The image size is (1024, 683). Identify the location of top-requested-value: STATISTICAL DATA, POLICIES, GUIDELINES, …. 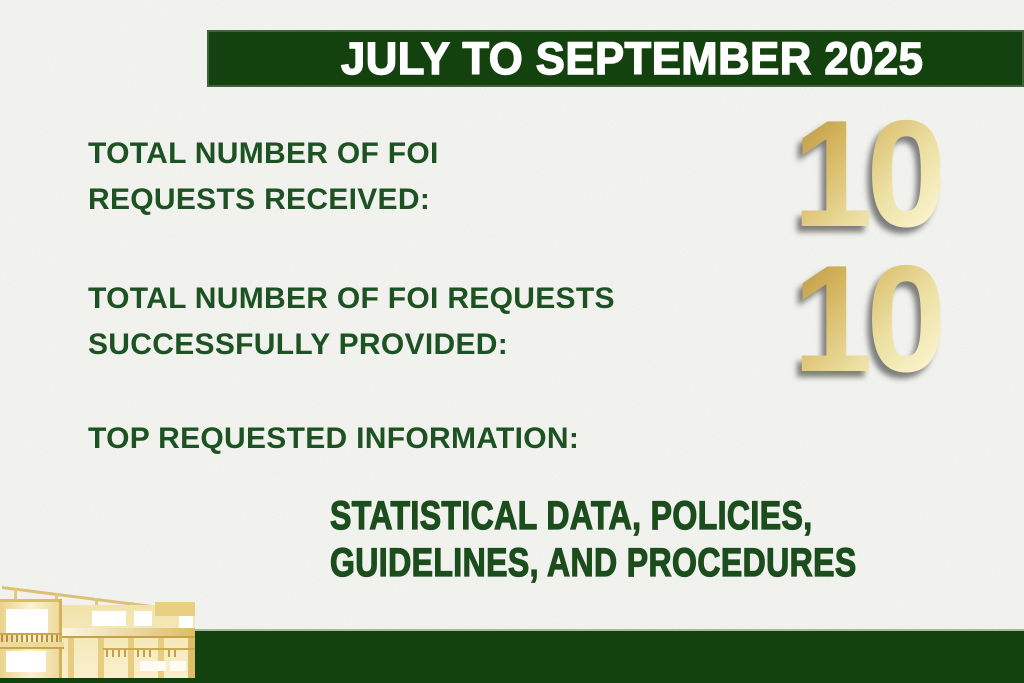
(593, 540).